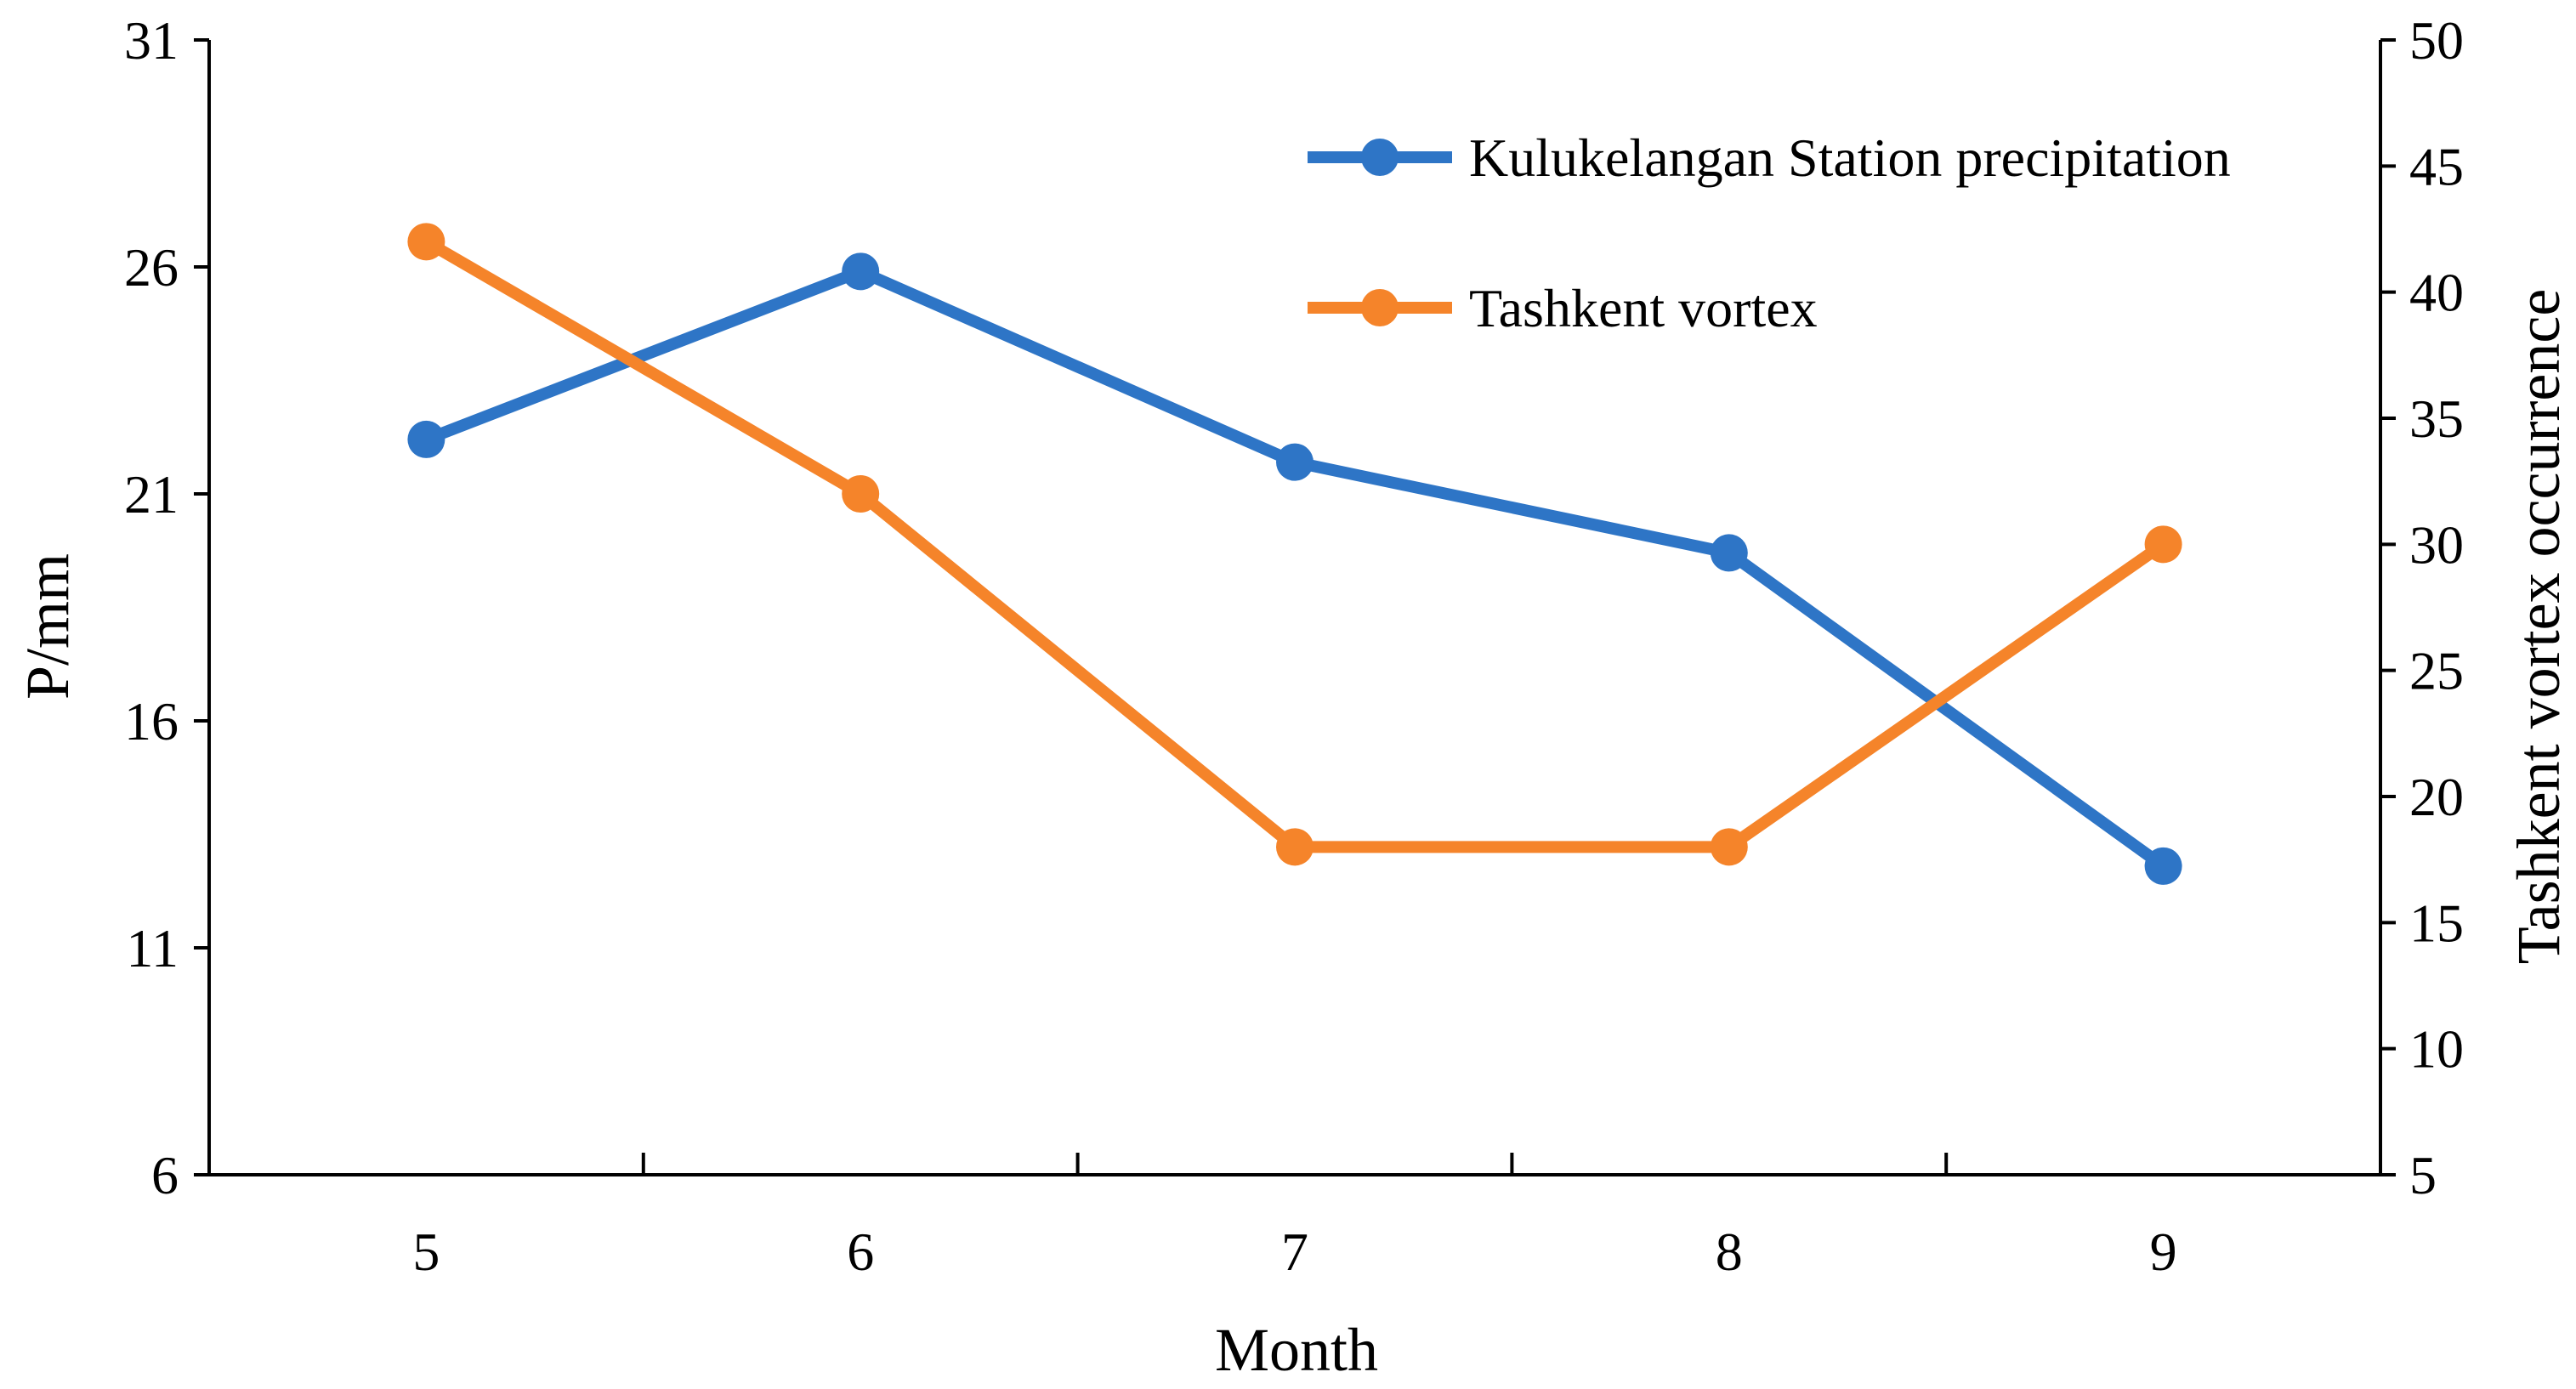 The height and width of the screenshot is (1389, 2576). I want to click on x-tick-label: 5, so click(426, 1252).